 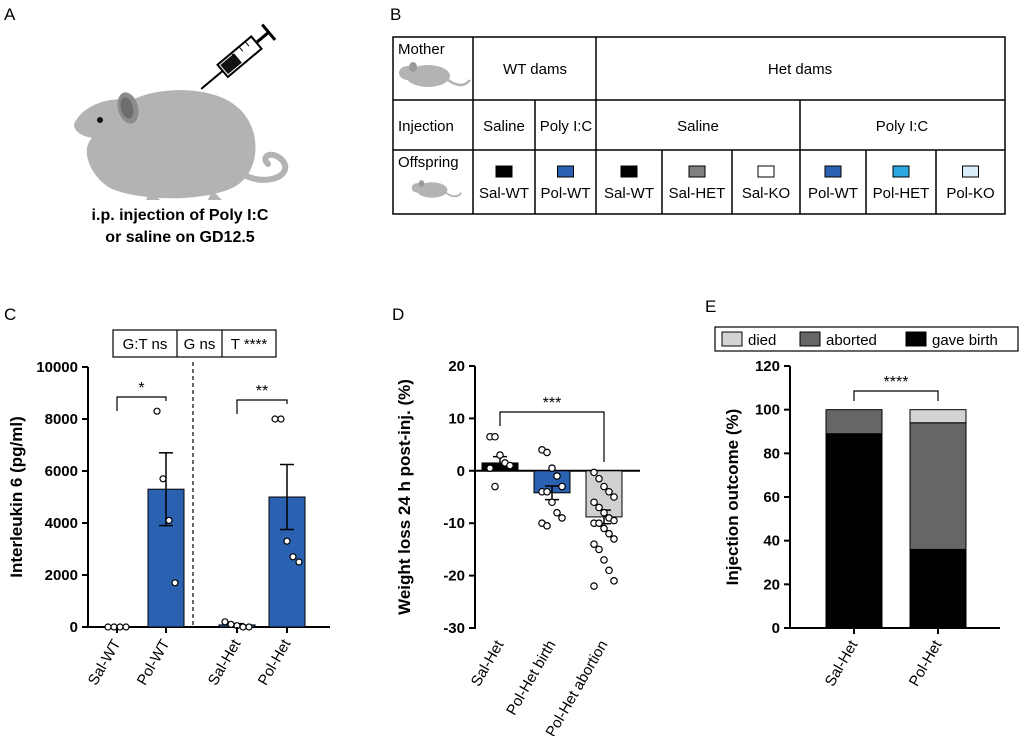 I want to click on y-tick-label: 120, so click(x=767, y=366).